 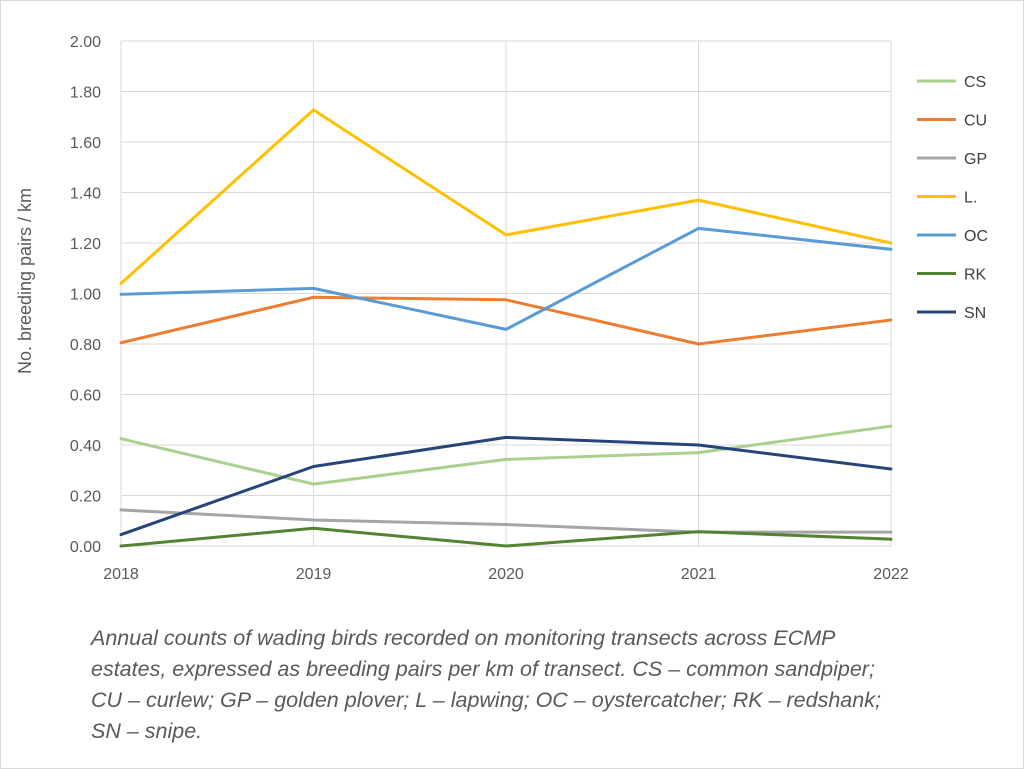 What do you see at coordinates (85, 396) in the screenshot?
I see `y-tick-label: 0.60` at bounding box center [85, 396].